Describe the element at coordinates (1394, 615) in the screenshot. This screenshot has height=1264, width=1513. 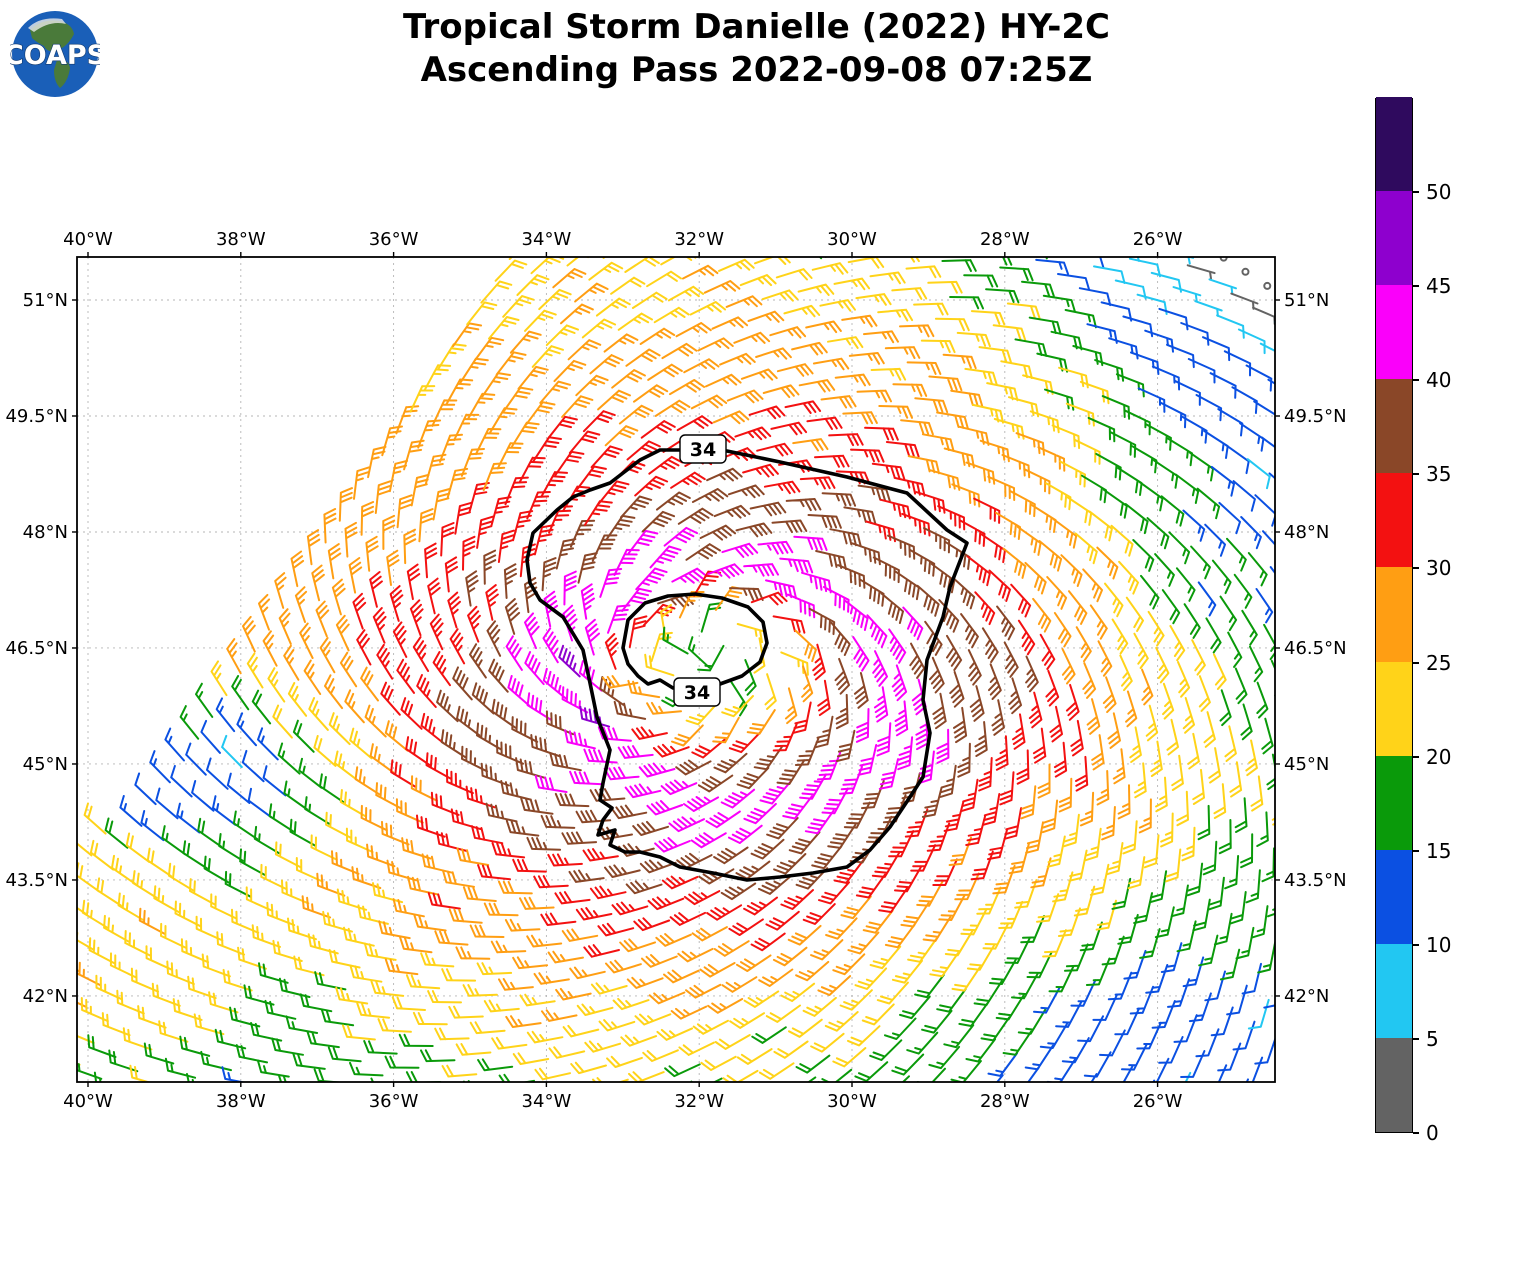
I see `colorbar` at that location.